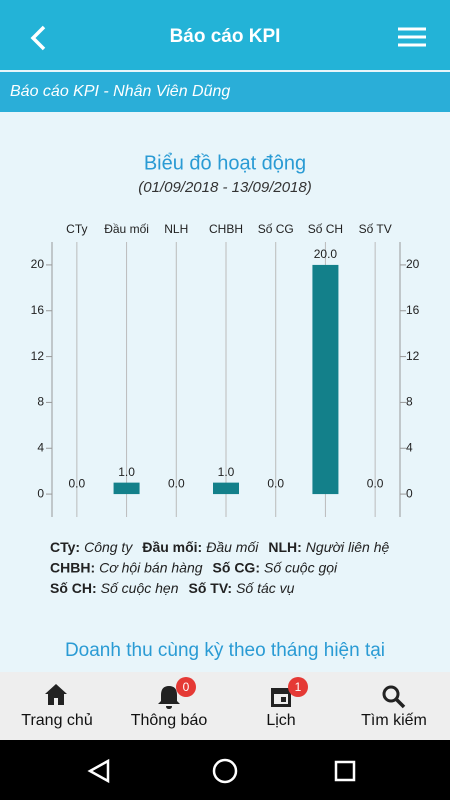 This screenshot has height=800, width=450. I want to click on nav-item: Tìm kiếm, so click(394, 706).